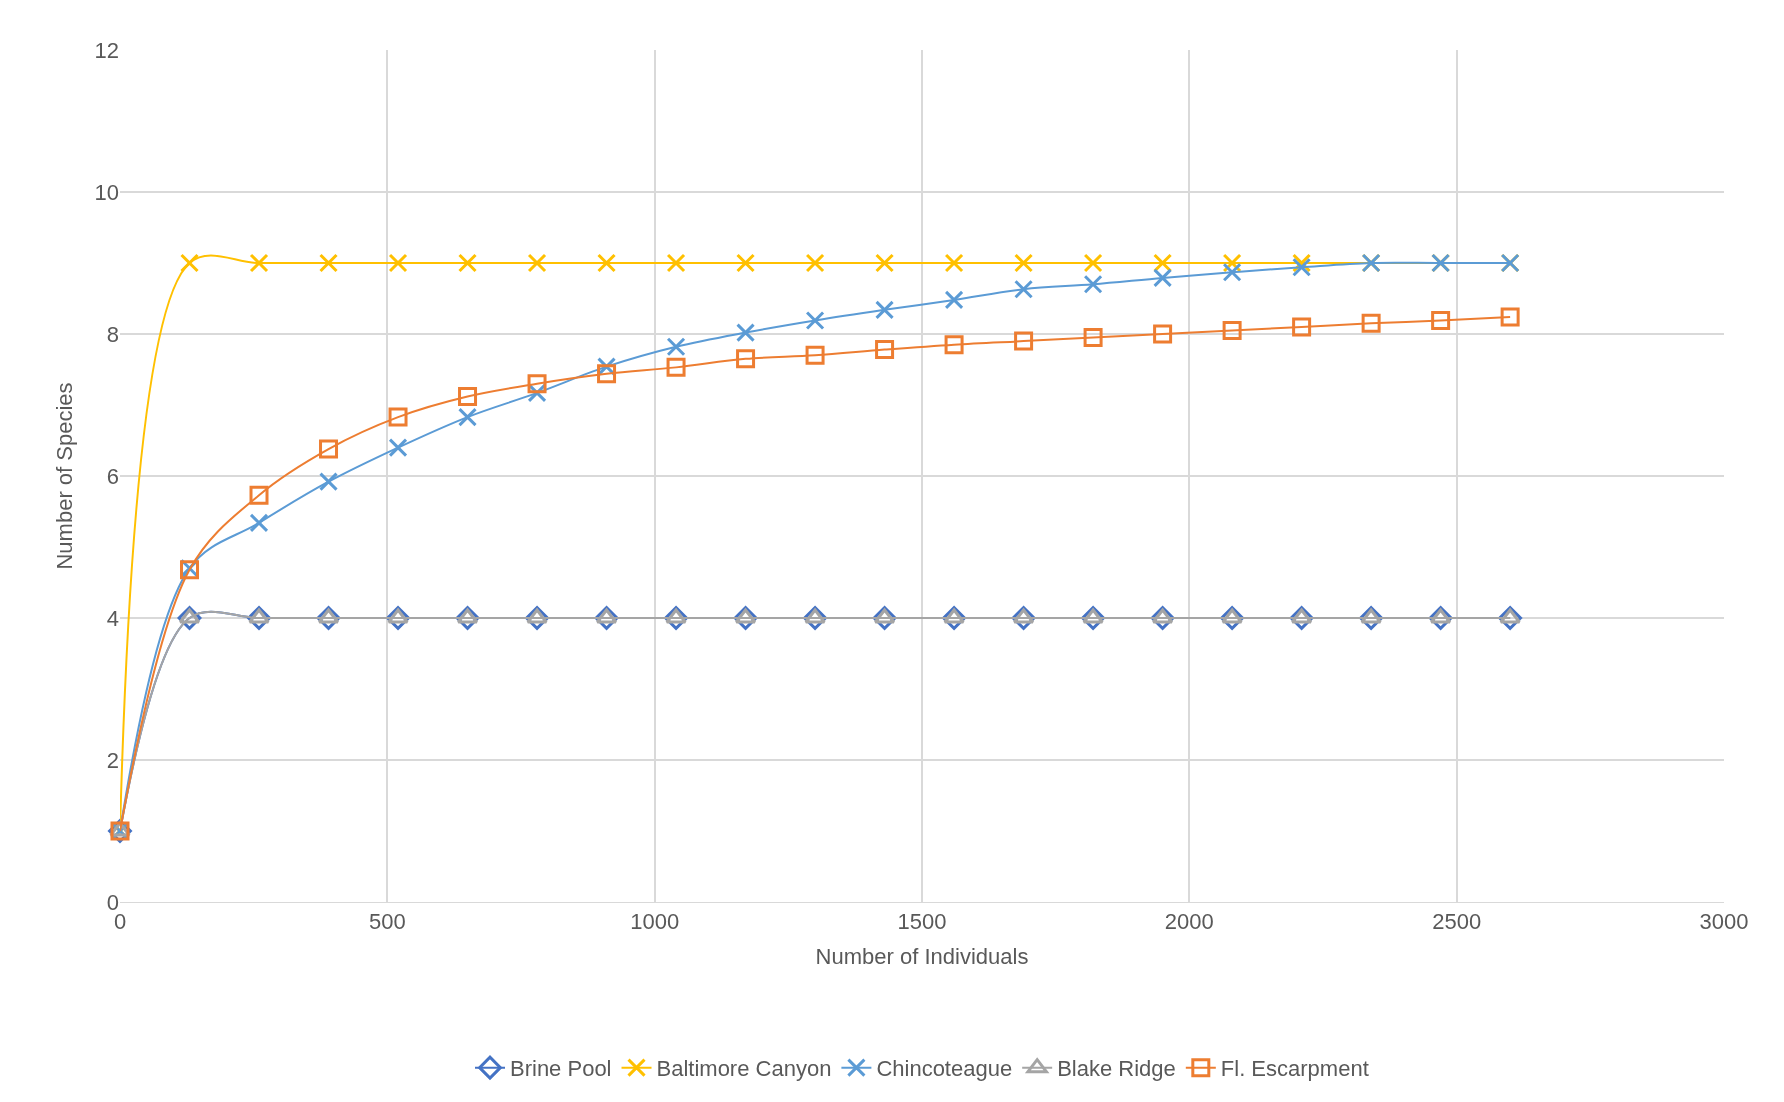 The width and height of the screenshot is (1784, 1102). Describe the element at coordinates (106, 50) in the screenshot. I see `y-tick-label: 12` at that location.